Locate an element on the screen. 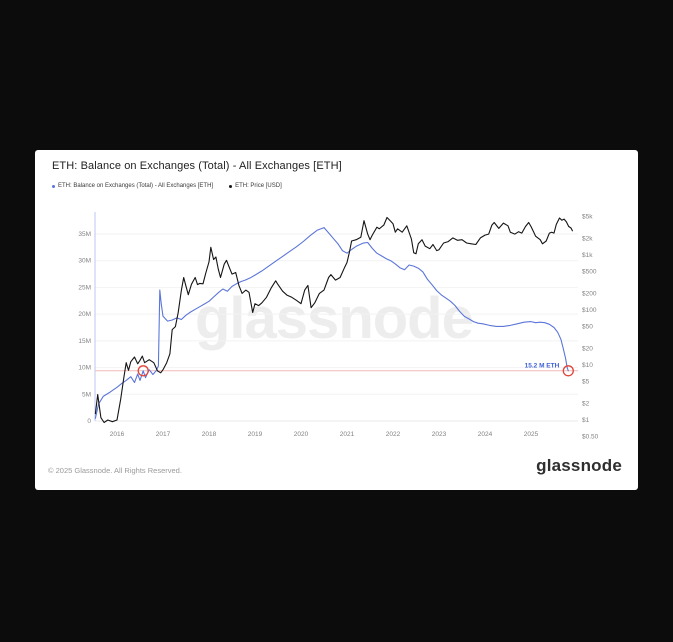 The image size is (673, 642). glassnode-logo: glassnode is located at coordinates (579, 465).